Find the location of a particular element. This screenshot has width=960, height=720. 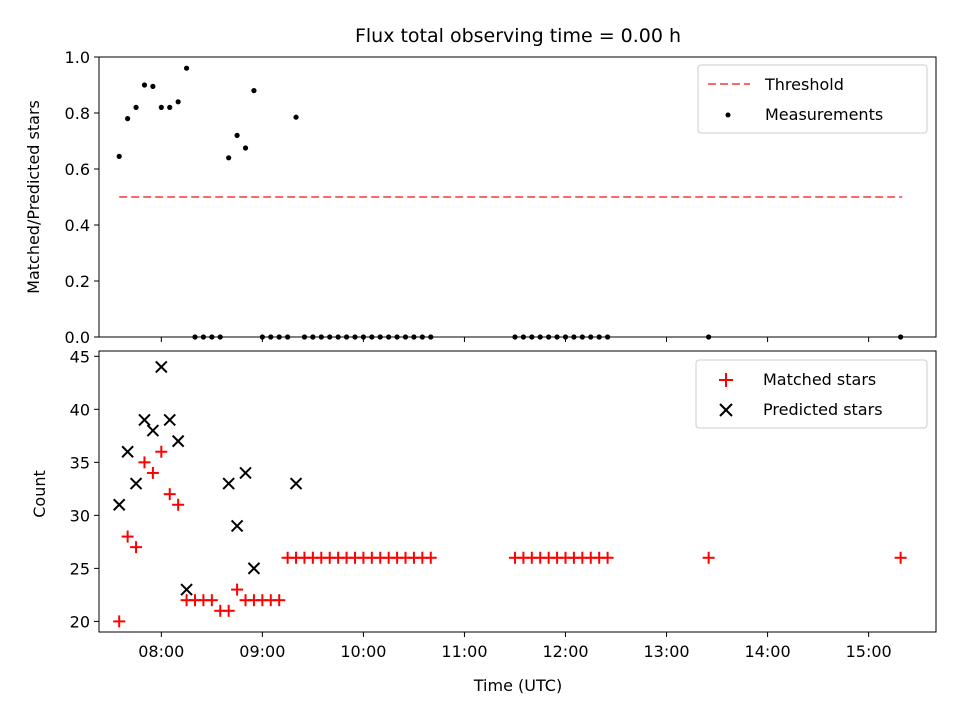

ratio-y-tick-label: 0.4 is located at coordinates (77, 225).